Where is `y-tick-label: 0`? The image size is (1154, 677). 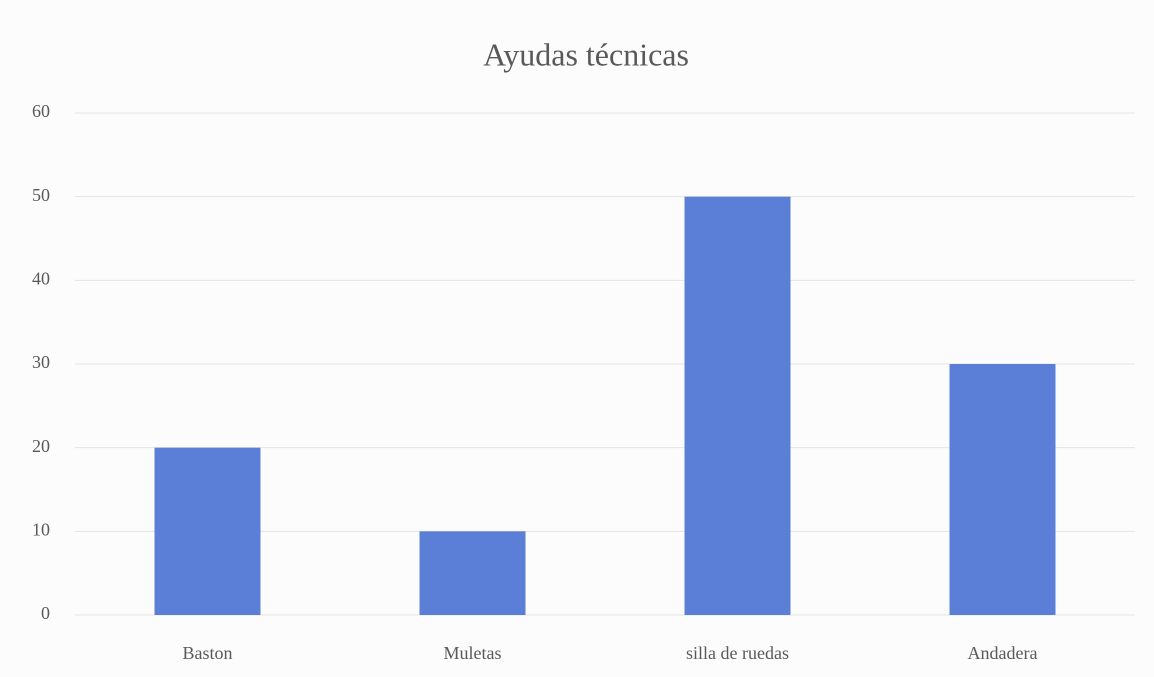 y-tick-label: 0 is located at coordinates (45, 613).